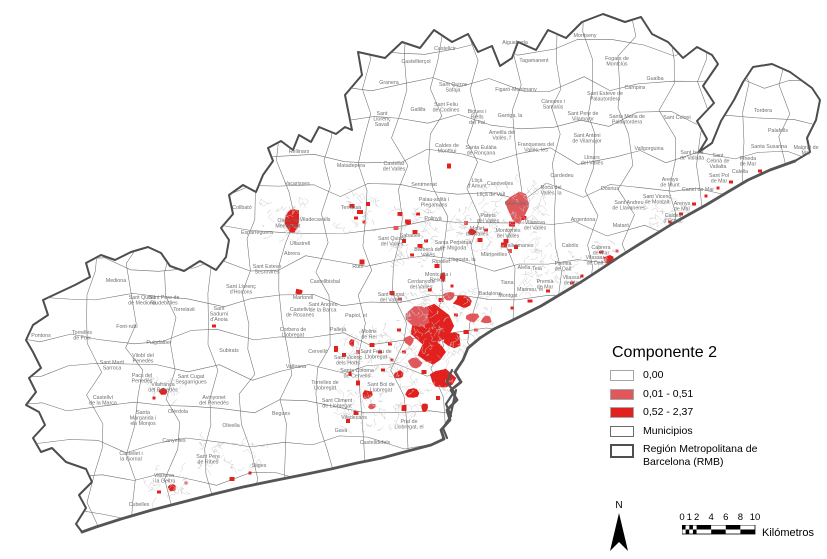 Image resolution: width=827 pixels, height=559 pixels. What do you see at coordinates (445, 49) in the screenshot?
I see `municipality-label: Castellcir` at bounding box center [445, 49].